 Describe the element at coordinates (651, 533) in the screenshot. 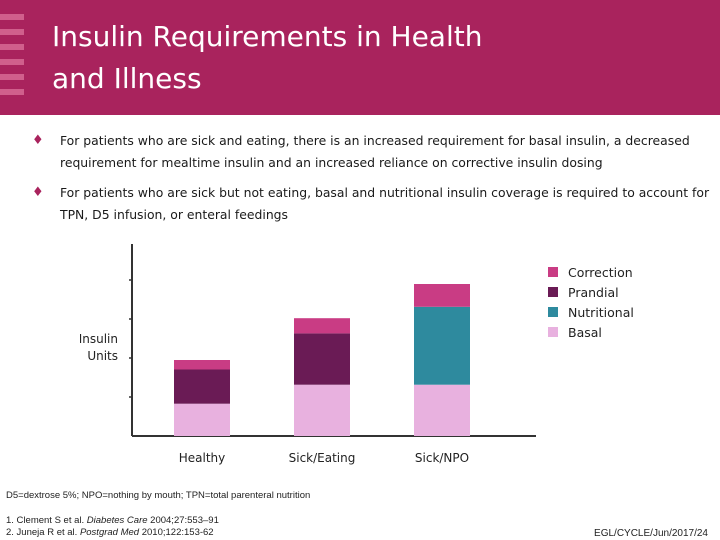

I see `slide-code: EGL/CYCLE/Jun/2017/24` at that location.